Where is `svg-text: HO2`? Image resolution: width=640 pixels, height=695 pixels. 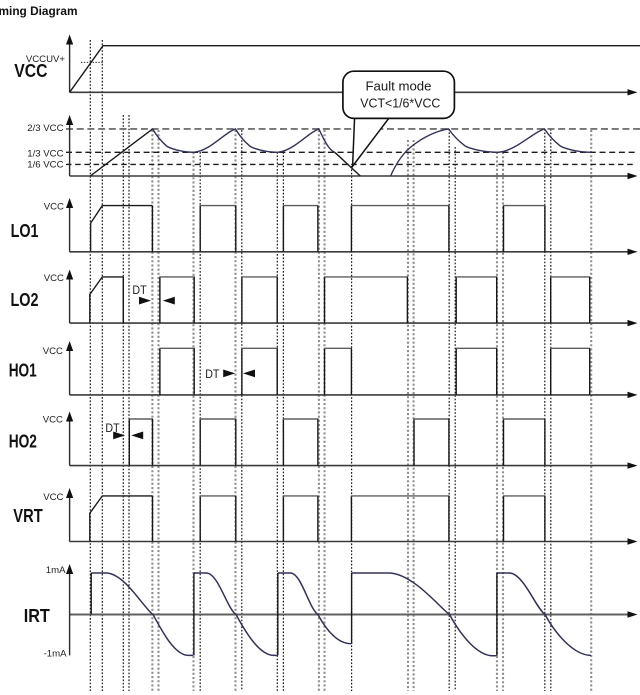 svg-text: HO2 is located at coordinates (23, 441).